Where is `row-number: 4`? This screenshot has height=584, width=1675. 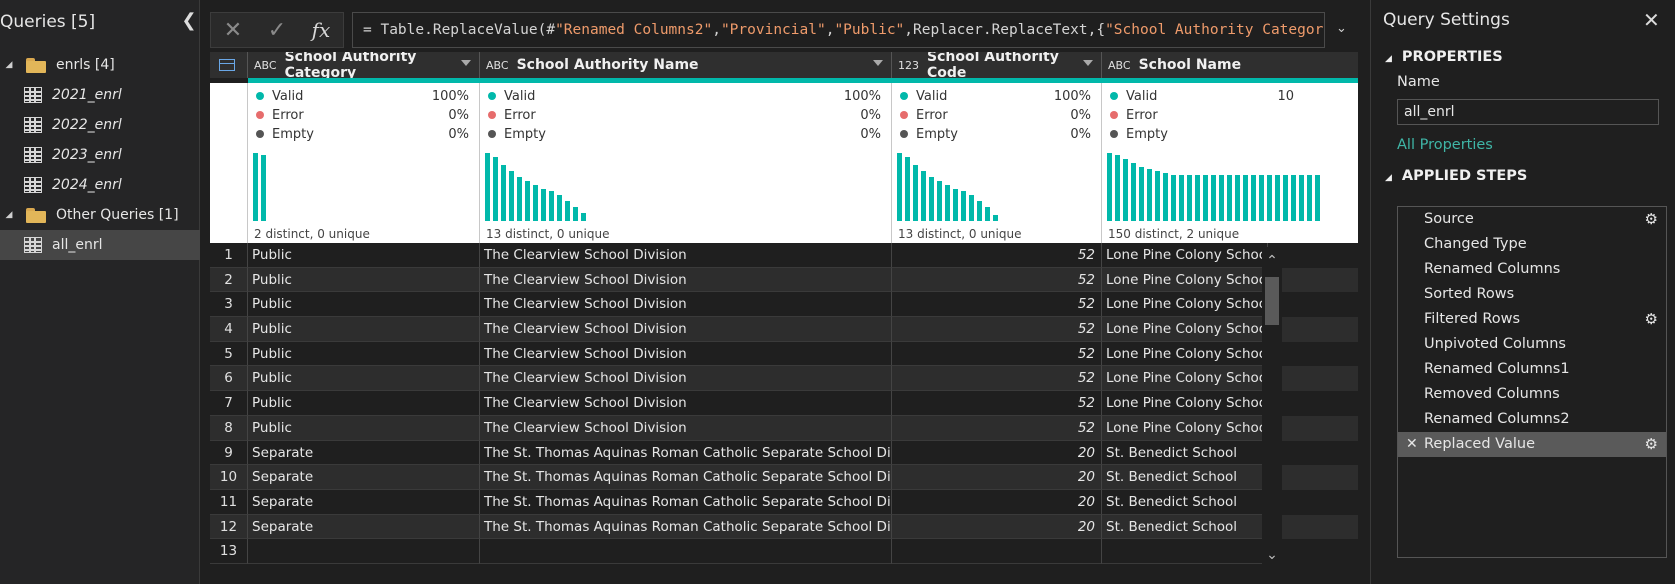
row-number: 4 is located at coordinates (229, 329).